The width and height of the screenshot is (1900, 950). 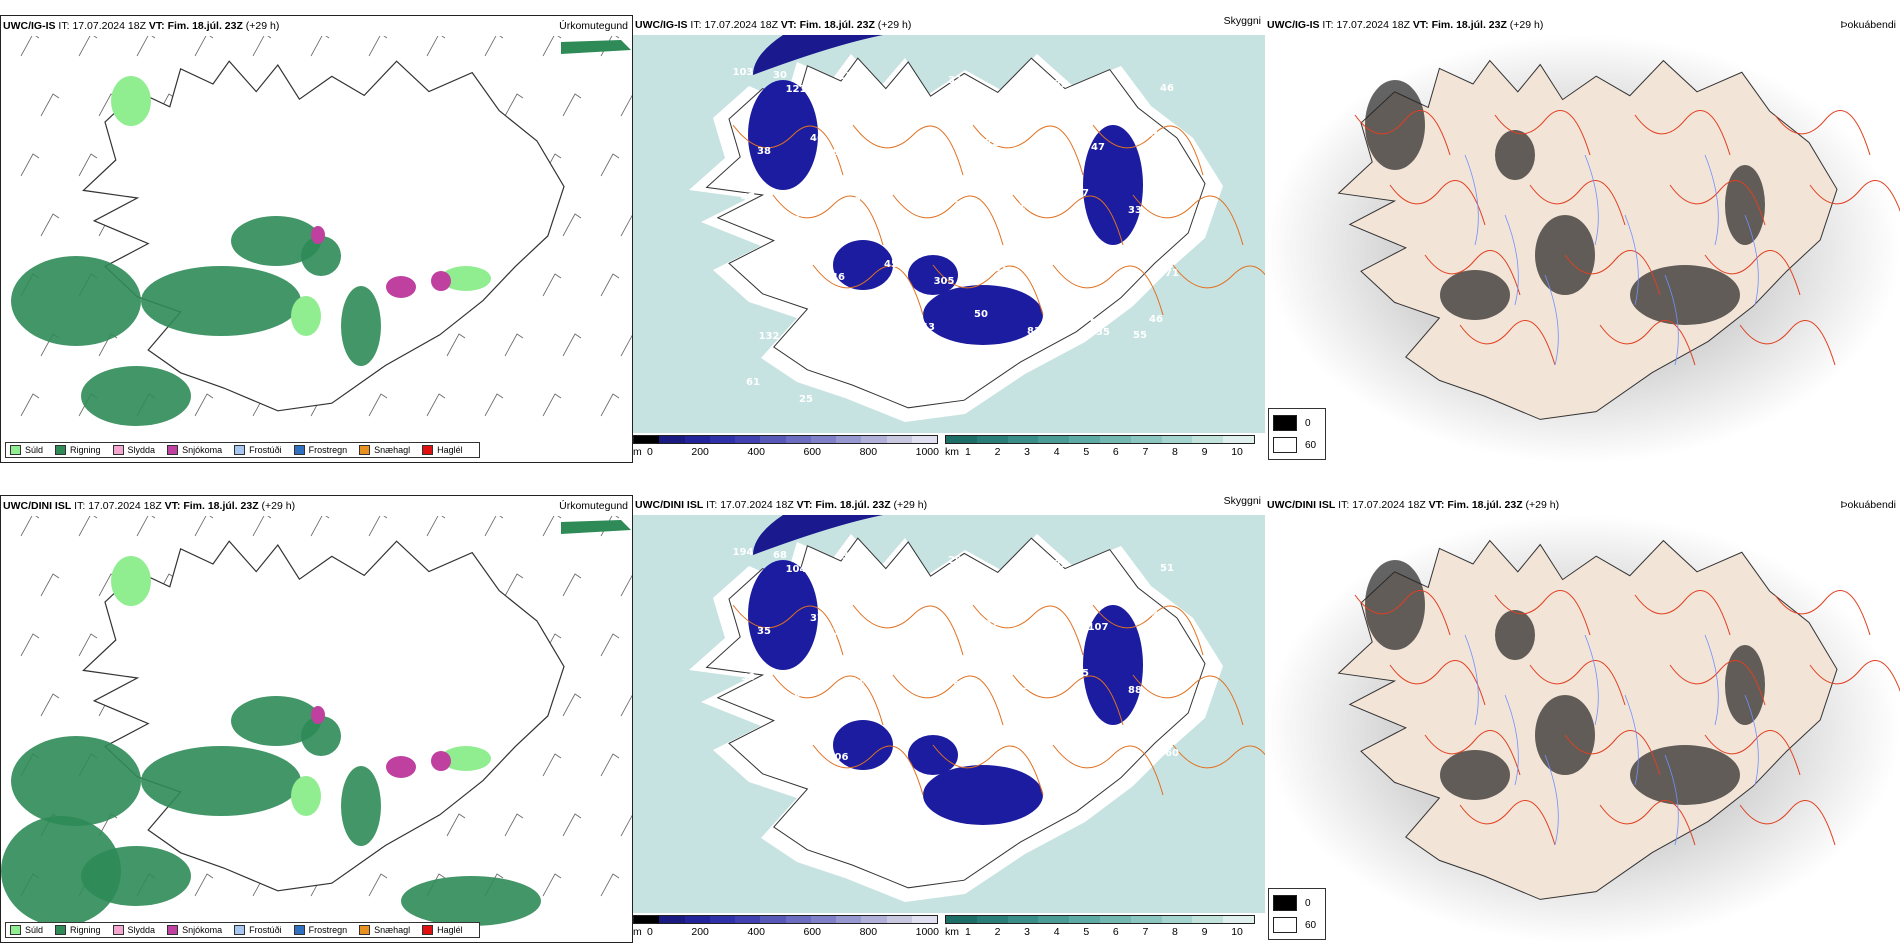 What do you see at coordinates (1086, 452) in the screenshot?
I see `visibility-tick: 5` at bounding box center [1086, 452].